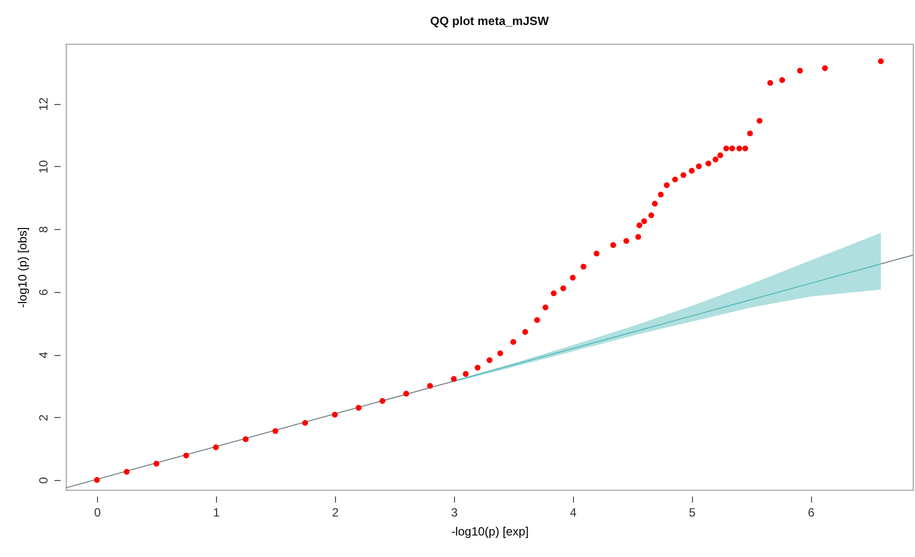  What do you see at coordinates (23, 267) in the screenshot?
I see `y-axis-title: -log10 (p) [obs]` at bounding box center [23, 267].